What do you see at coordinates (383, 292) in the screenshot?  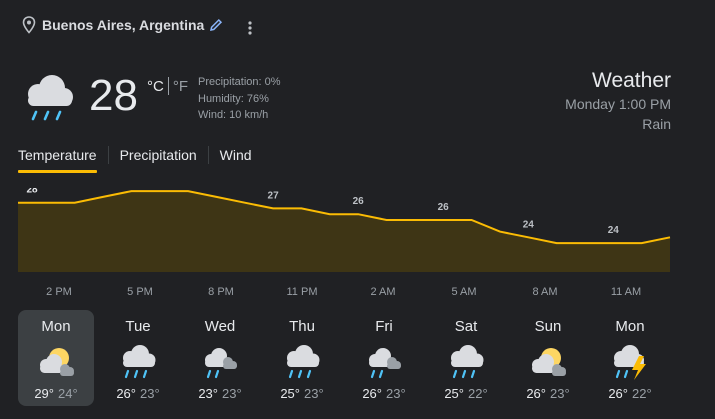 I see `hour-tick: 2 AM` at bounding box center [383, 292].